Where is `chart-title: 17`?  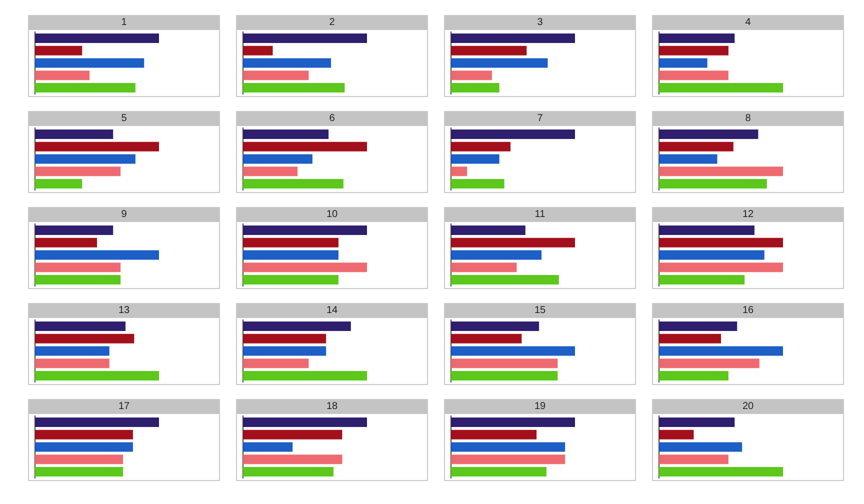 chart-title: 17 is located at coordinates (124, 407).